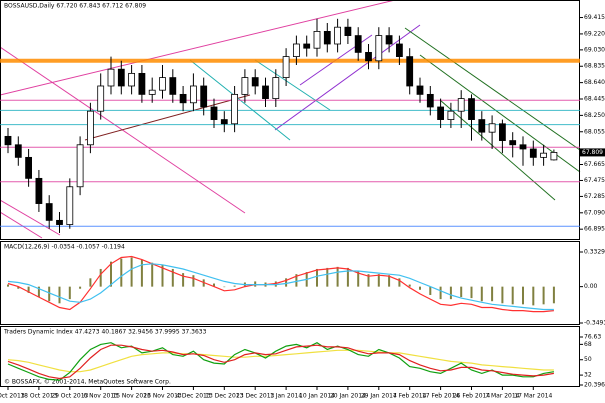 The height and width of the screenshot is (403, 605). Describe the element at coordinates (100, 396) in the screenshot. I see `x-tick-label: 6 Nov 2013` at that location.